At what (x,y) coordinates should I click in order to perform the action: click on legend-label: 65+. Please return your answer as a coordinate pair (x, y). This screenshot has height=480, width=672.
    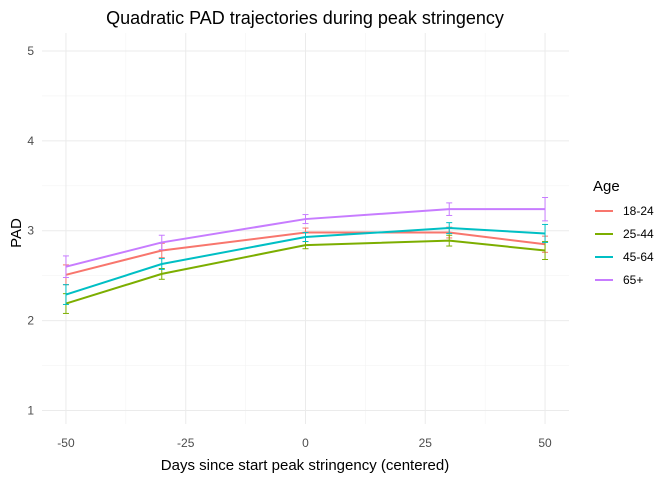
    Looking at the image, I should click on (633, 280).